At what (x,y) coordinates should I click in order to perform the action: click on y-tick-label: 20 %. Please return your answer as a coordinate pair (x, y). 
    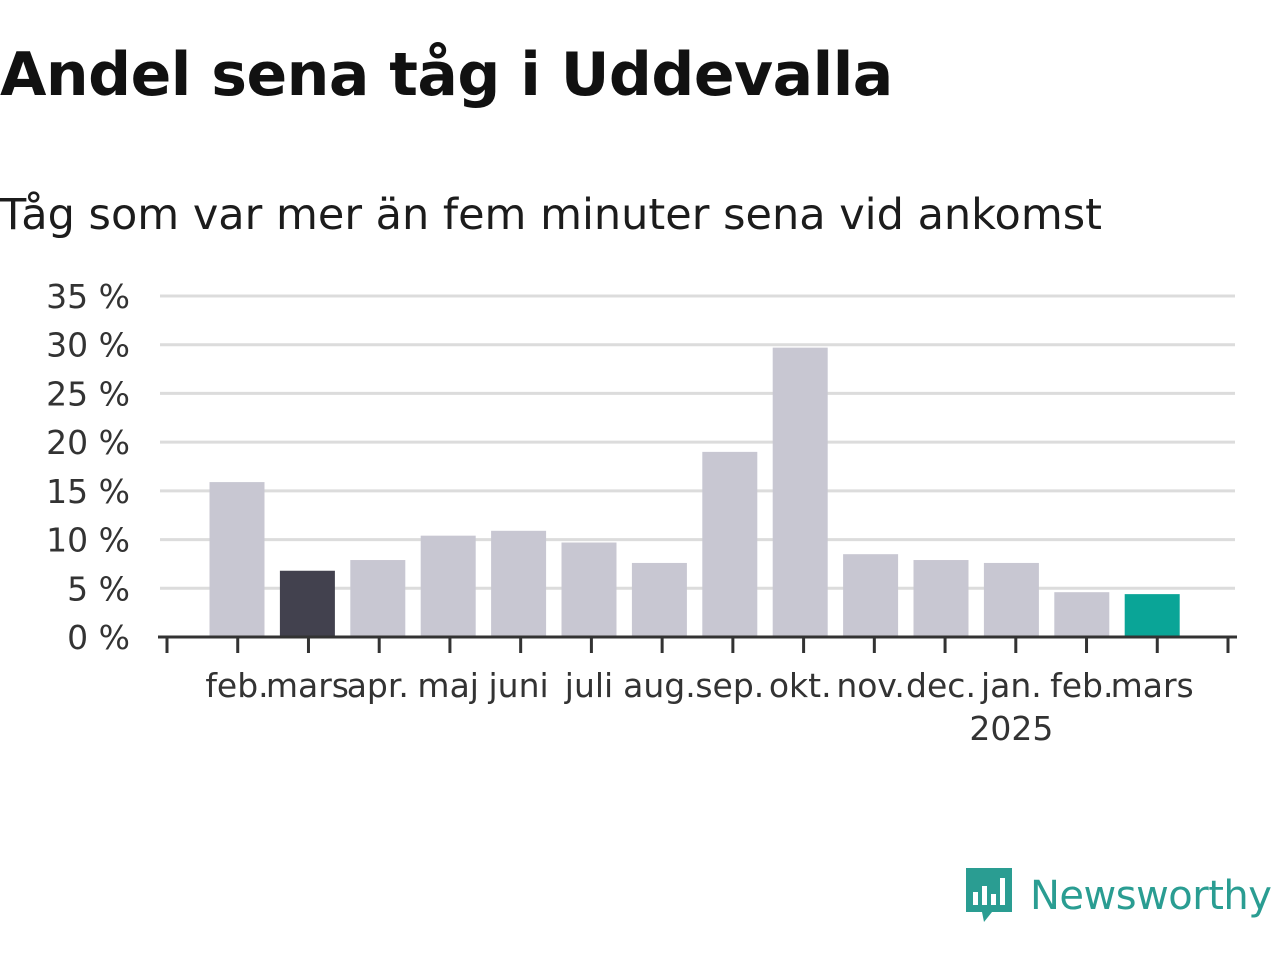
    Looking at the image, I should click on (88, 442).